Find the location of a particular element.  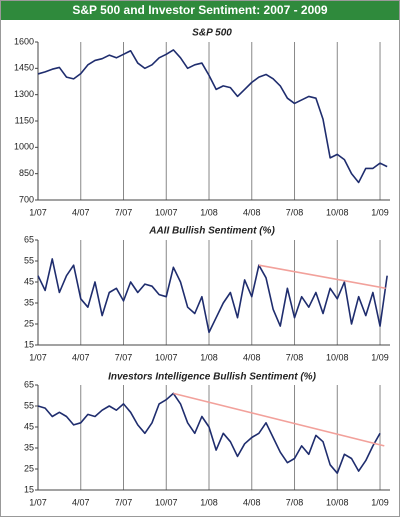

title-bar is located at coordinates (200, 10).